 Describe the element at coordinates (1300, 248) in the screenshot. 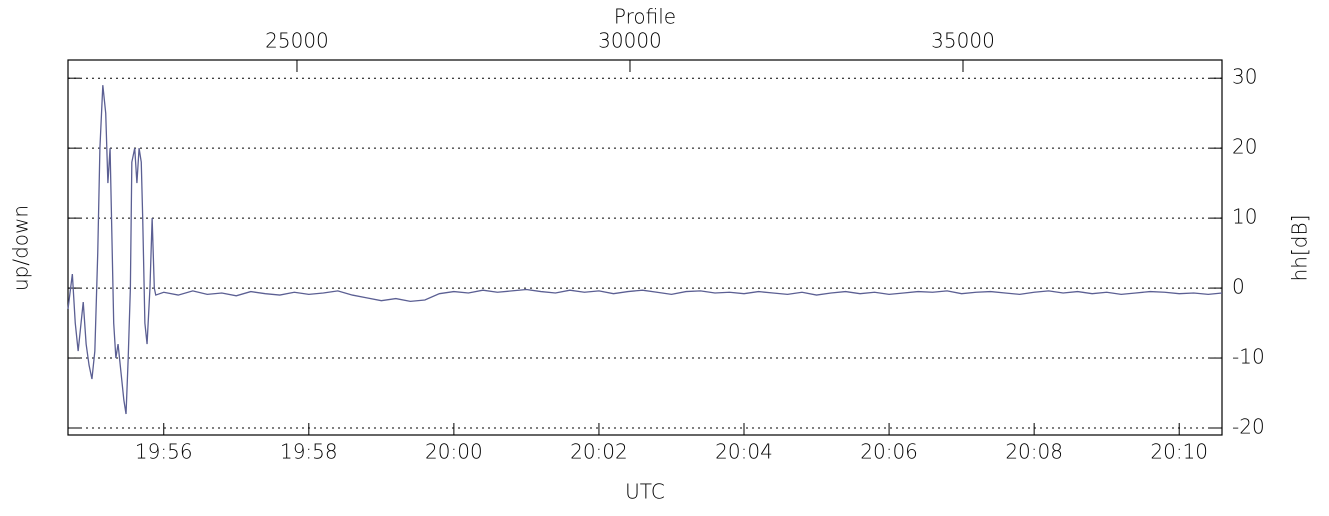

I see `y2-axis-label: hh[dB]` at that location.